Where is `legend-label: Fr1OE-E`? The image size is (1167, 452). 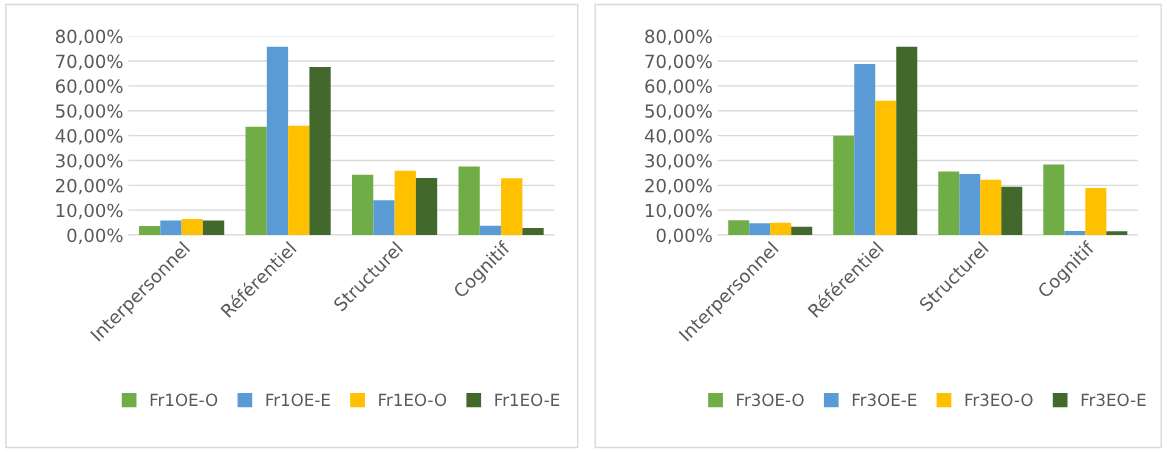
legend-label: Fr1OE-E is located at coordinates (298, 400).